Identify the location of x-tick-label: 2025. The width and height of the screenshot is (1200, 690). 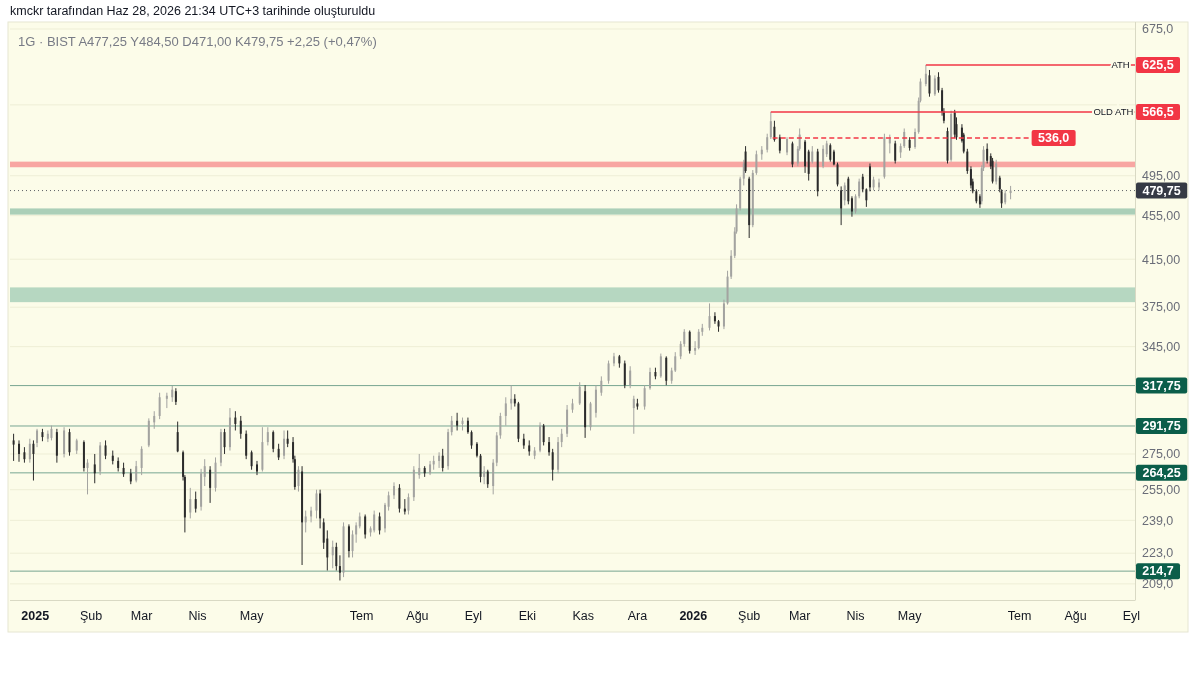
(35, 616).